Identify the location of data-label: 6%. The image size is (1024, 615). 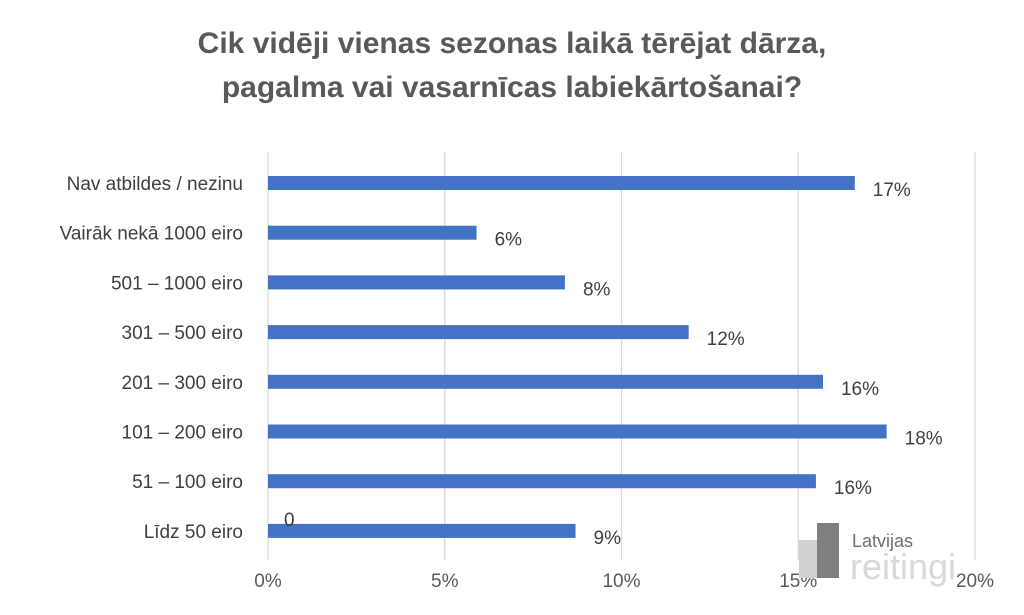
(509, 240).